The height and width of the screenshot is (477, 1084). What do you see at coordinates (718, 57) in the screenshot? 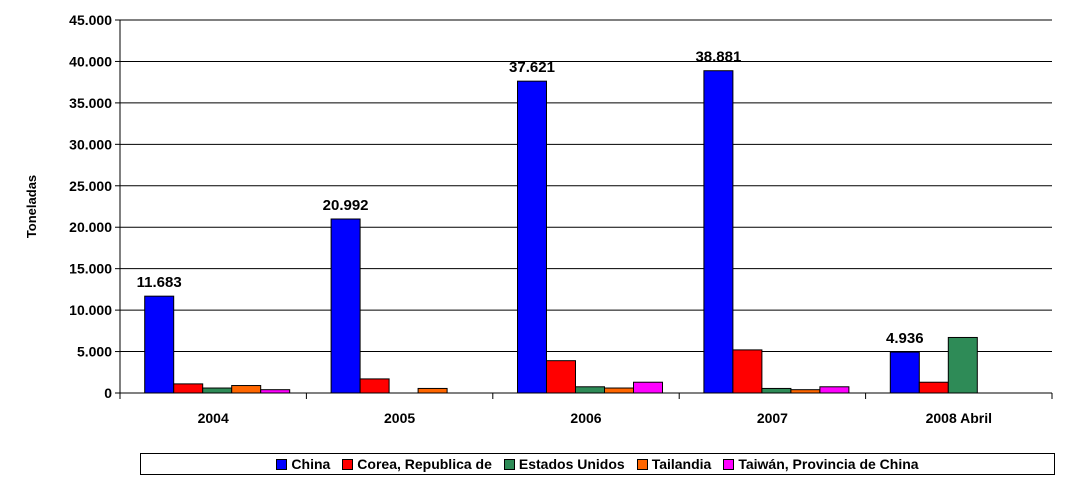
I see `data-label: 38.881` at bounding box center [718, 57].